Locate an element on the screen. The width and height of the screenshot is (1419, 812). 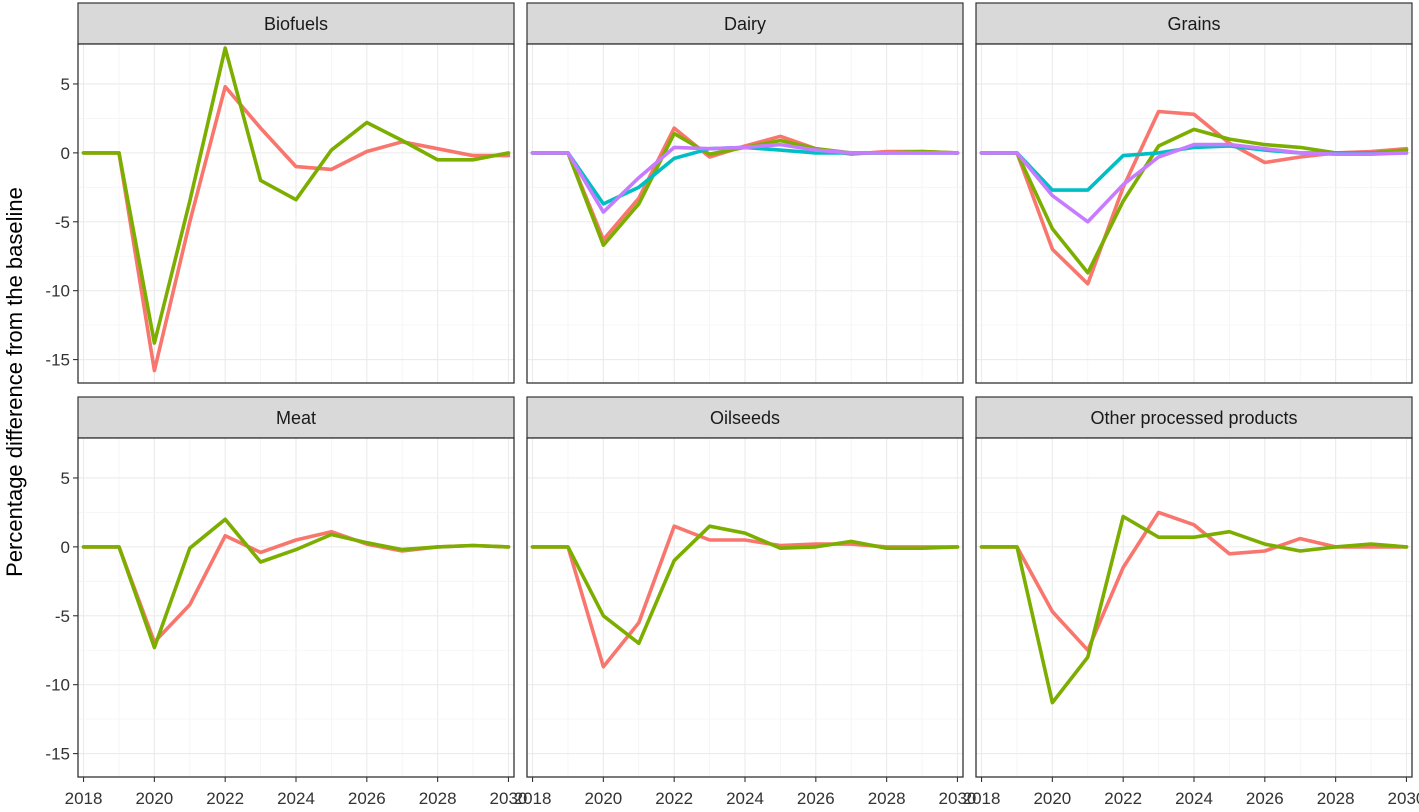
panel-dairy: Dairy is located at coordinates (745, 193).